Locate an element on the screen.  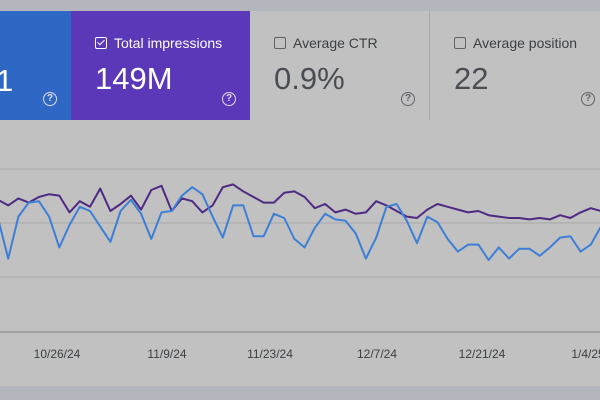
ctr-checkbox is located at coordinates (280, 43).